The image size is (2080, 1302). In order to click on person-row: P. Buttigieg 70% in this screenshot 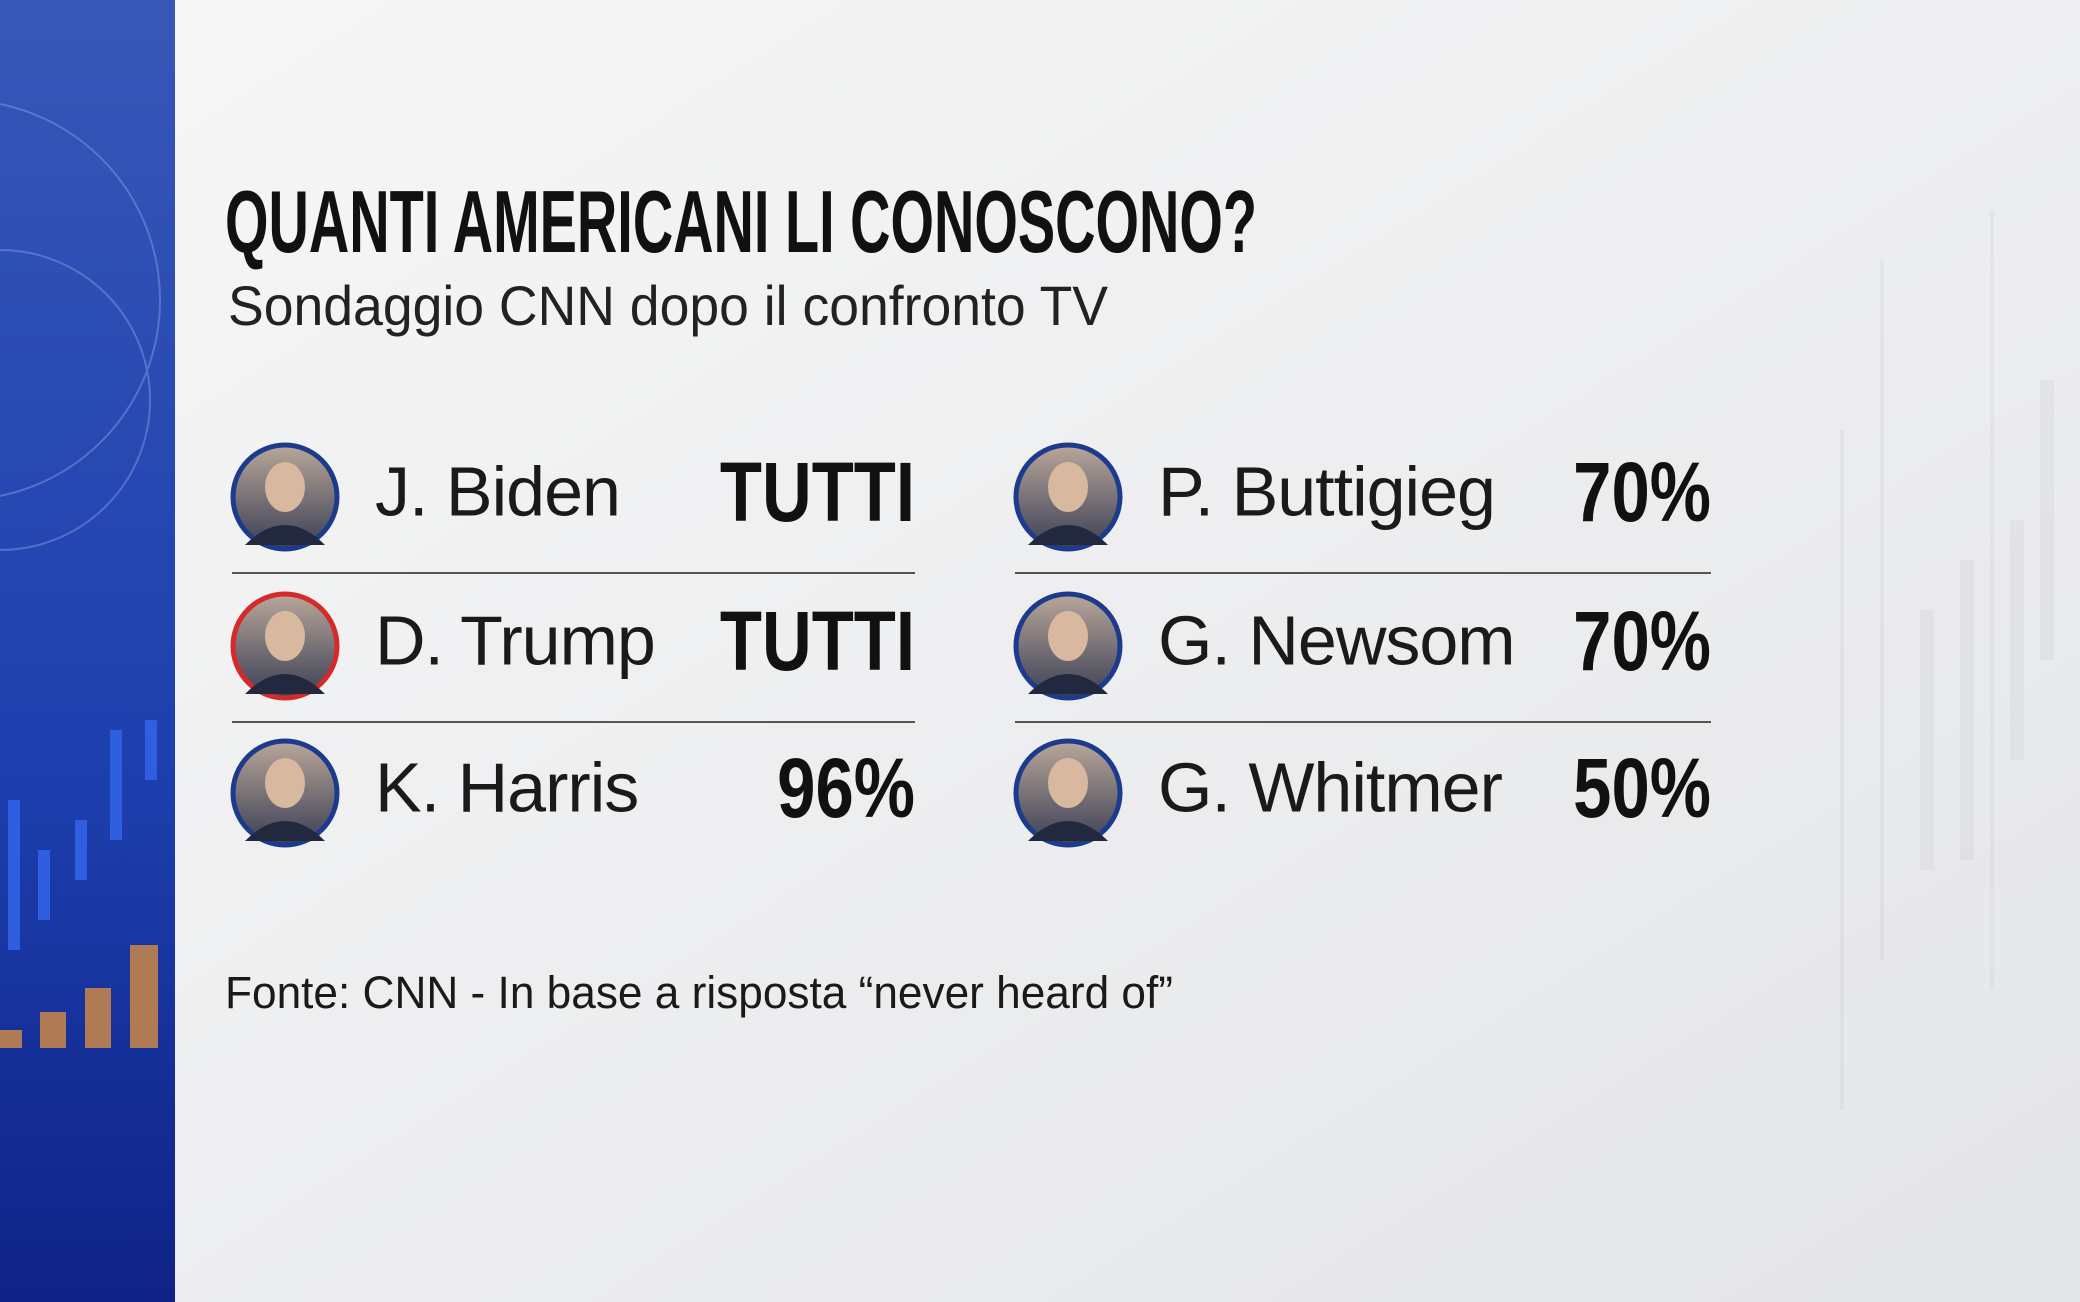, I will do `click(1362, 508)`.